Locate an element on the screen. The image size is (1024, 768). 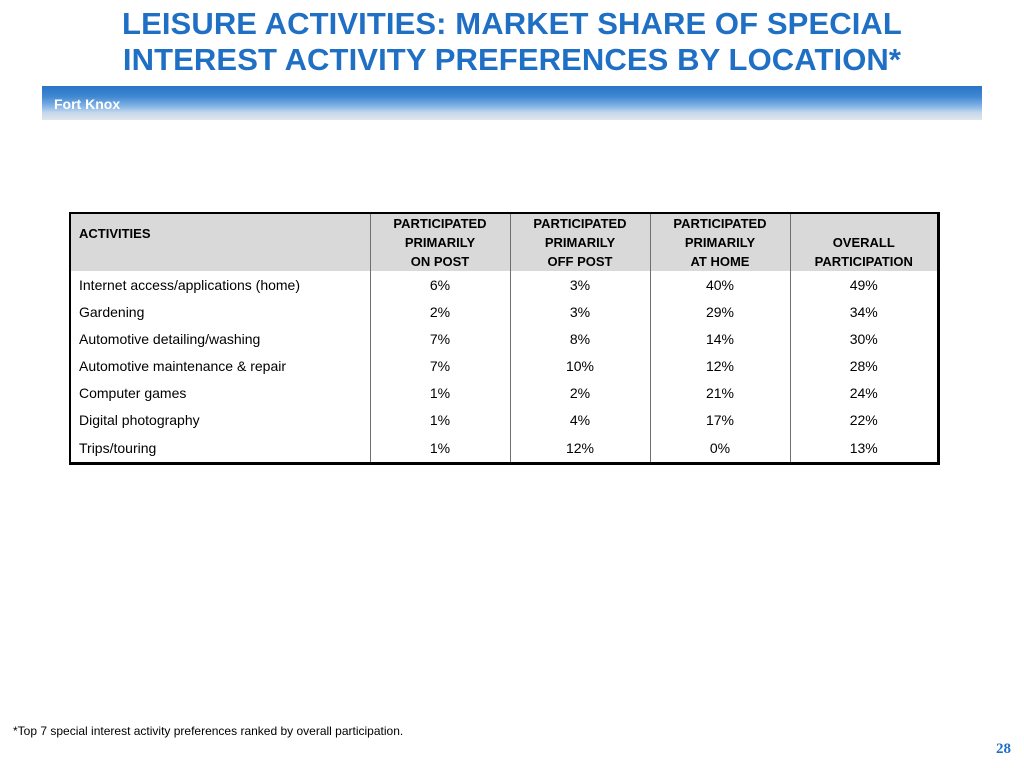
at-home-cell: 40% is located at coordinates (719, 284).